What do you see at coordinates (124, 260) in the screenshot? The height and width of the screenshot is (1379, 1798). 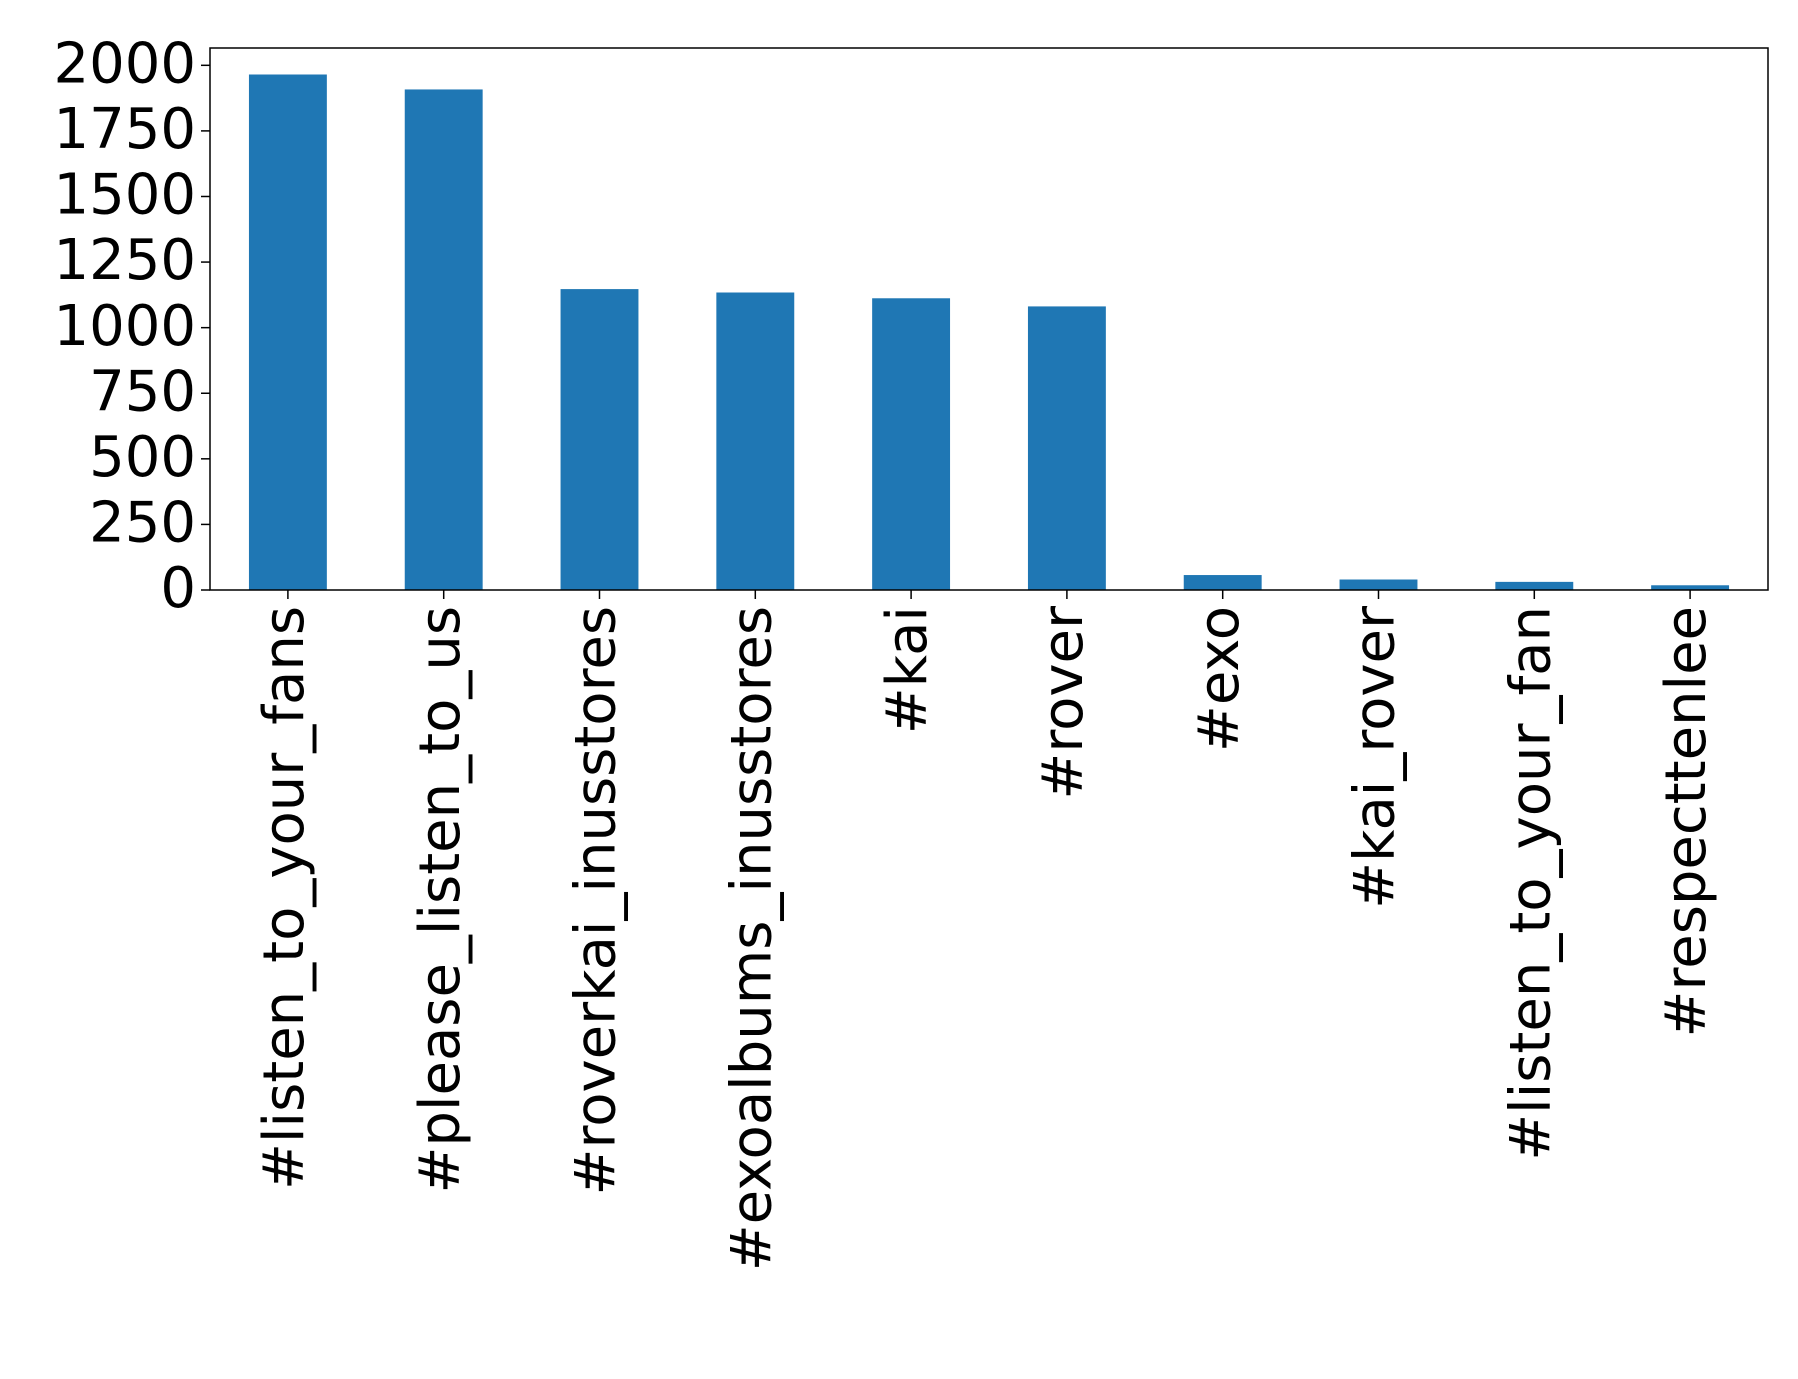 I see `y-tick-label: 1250` at bounding box center [124, 260].